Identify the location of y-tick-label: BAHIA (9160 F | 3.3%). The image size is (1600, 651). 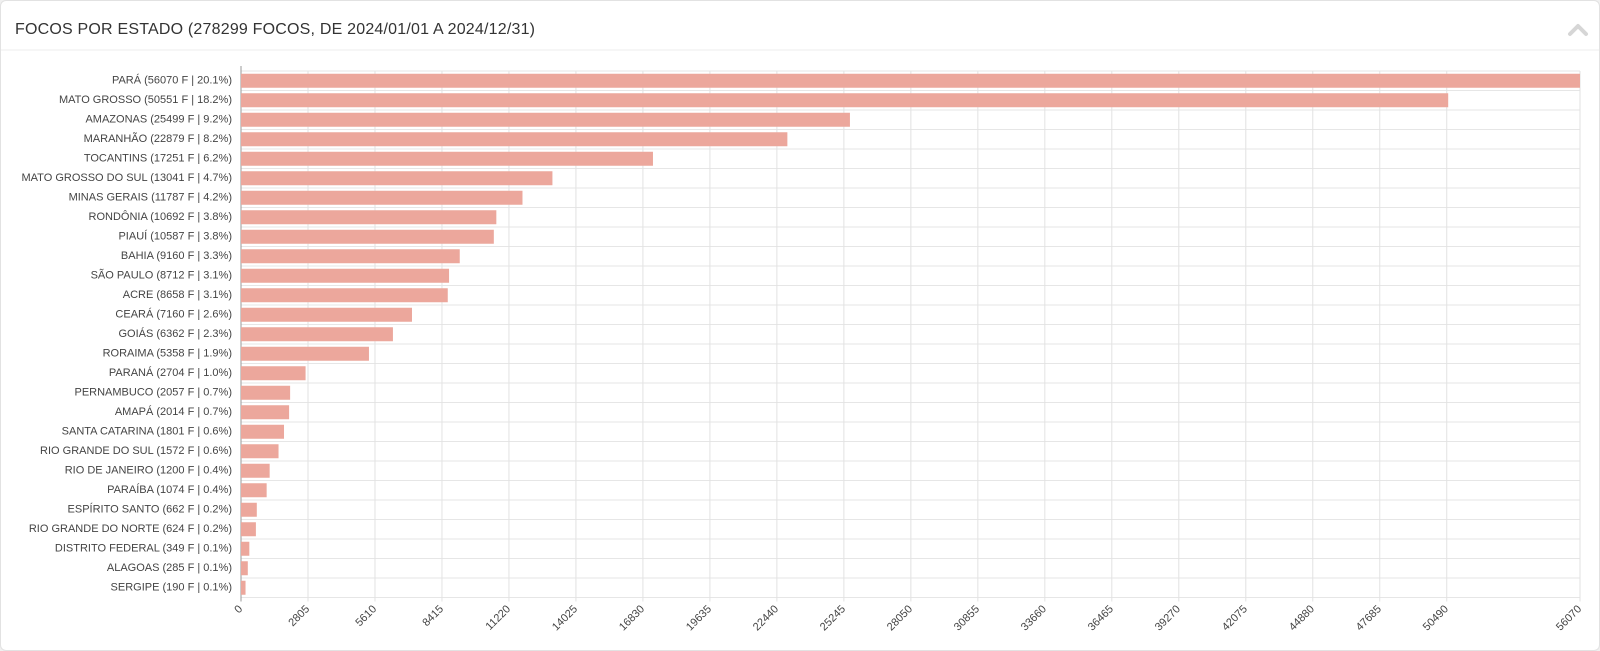
(176, 256).